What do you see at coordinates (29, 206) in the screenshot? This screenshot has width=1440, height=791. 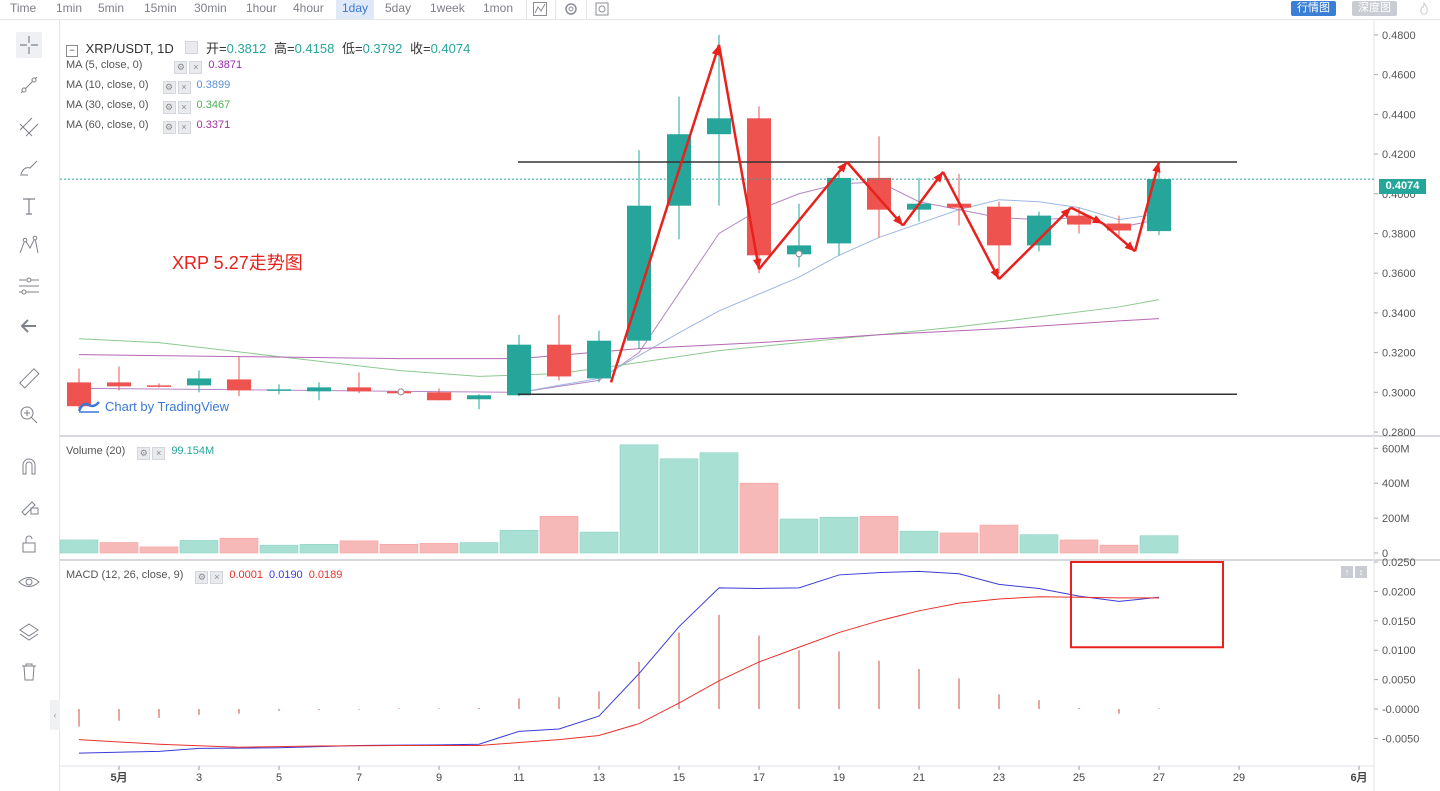 I see `text-tool-icon` at bounding box center [29, 206].